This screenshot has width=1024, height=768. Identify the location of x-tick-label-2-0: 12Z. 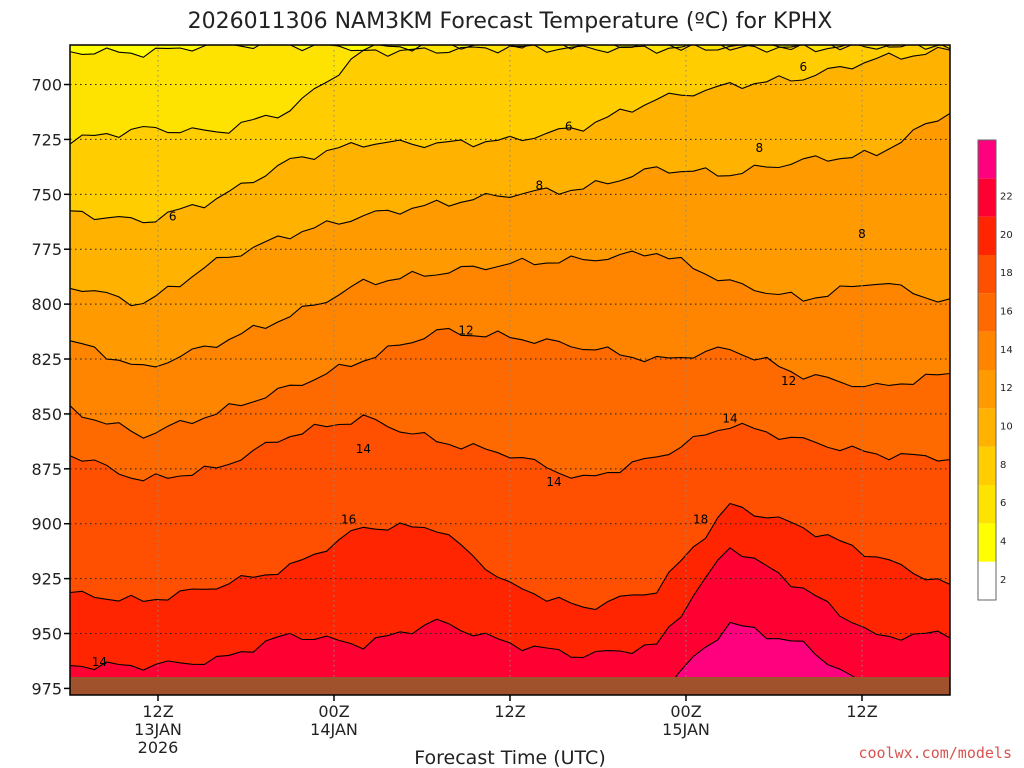
(509, 711).